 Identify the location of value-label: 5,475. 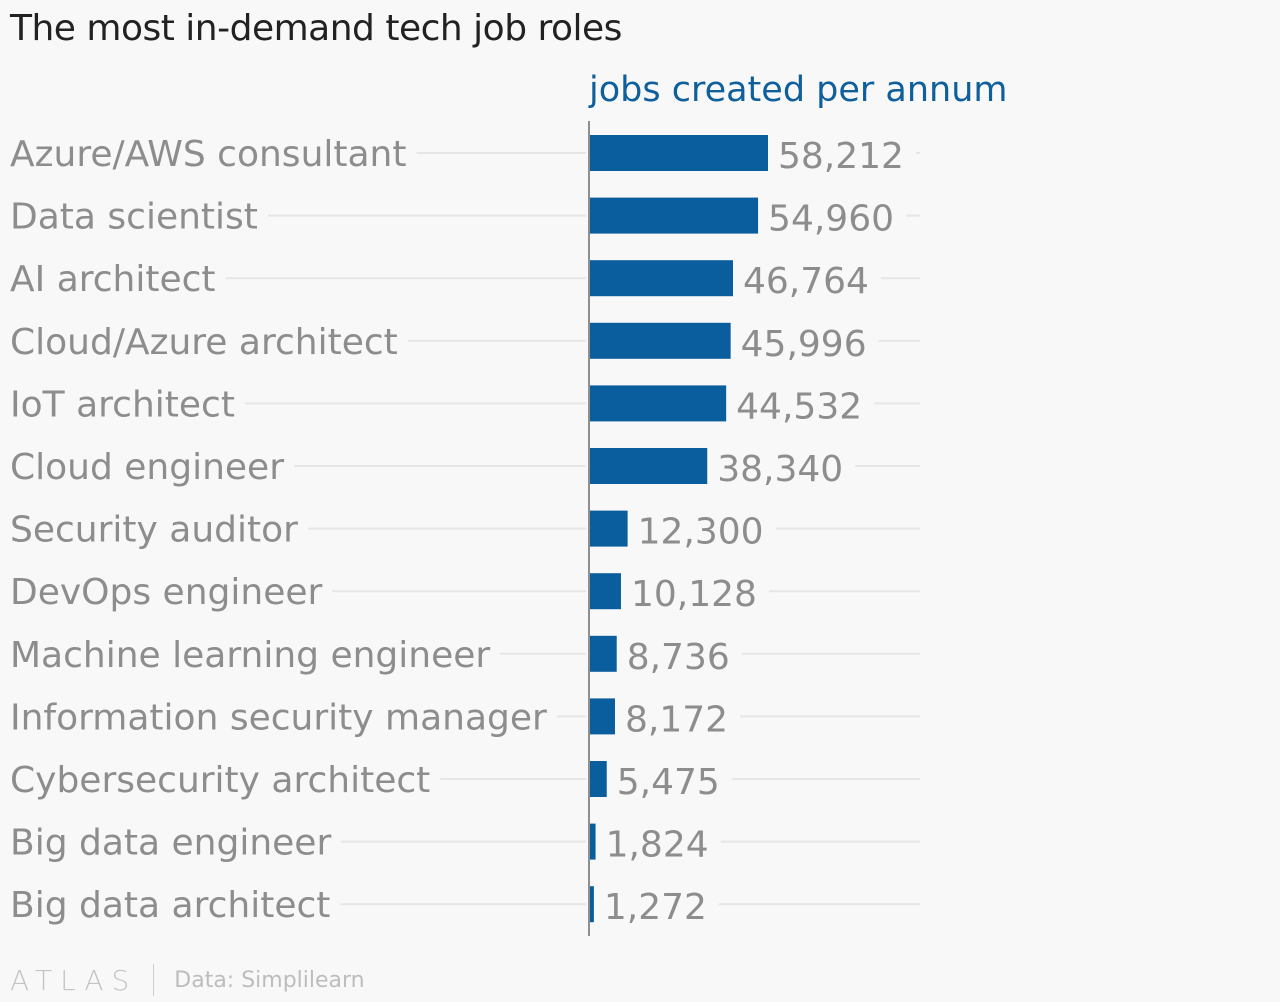
(668, 782).